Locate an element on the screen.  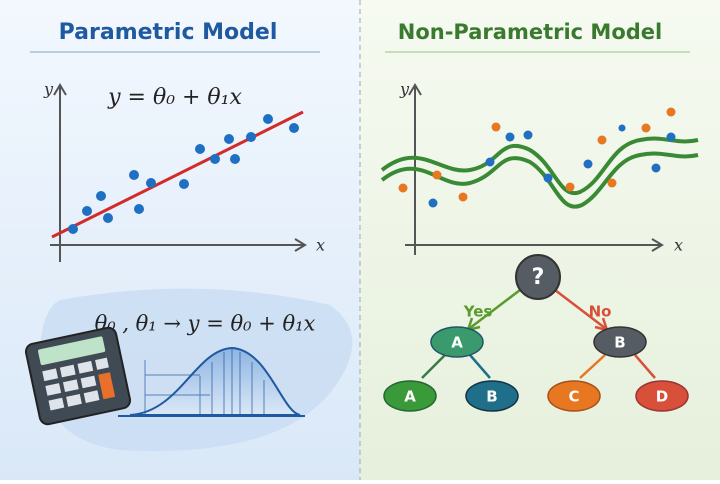
root-node is located at coordinates (538, 277).